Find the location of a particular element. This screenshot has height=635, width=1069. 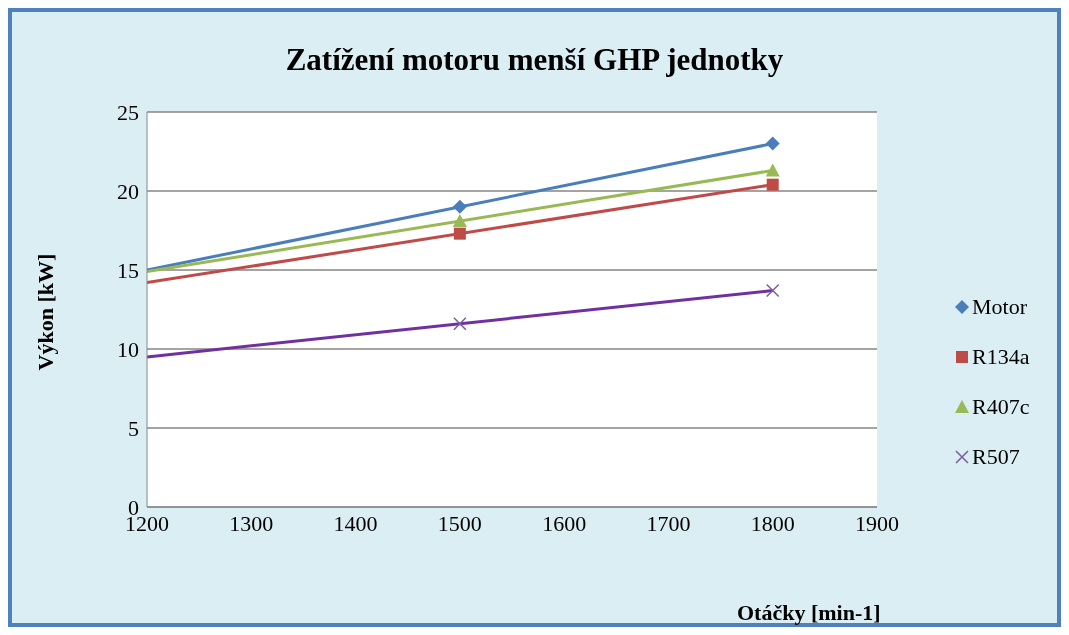

x-tick-label: 1400 is located at coordinates (355, 523).